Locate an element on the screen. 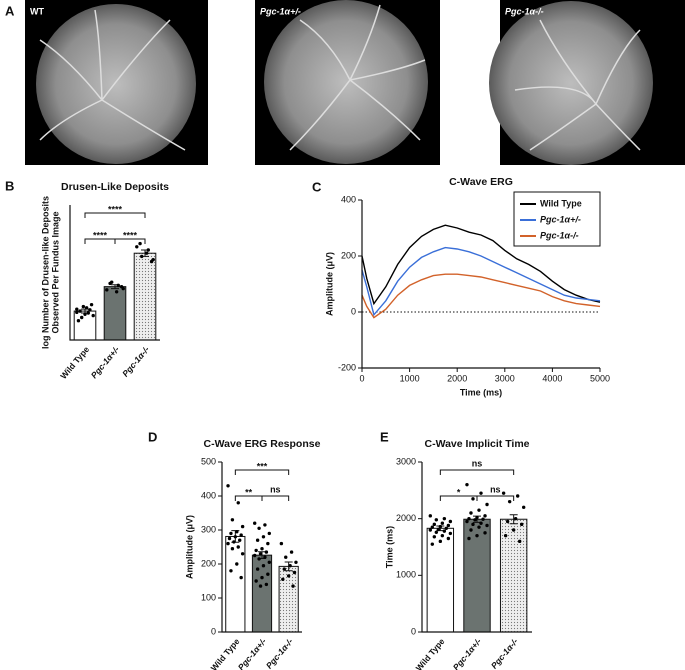  fundus-image is located at coordinates (116, 84).